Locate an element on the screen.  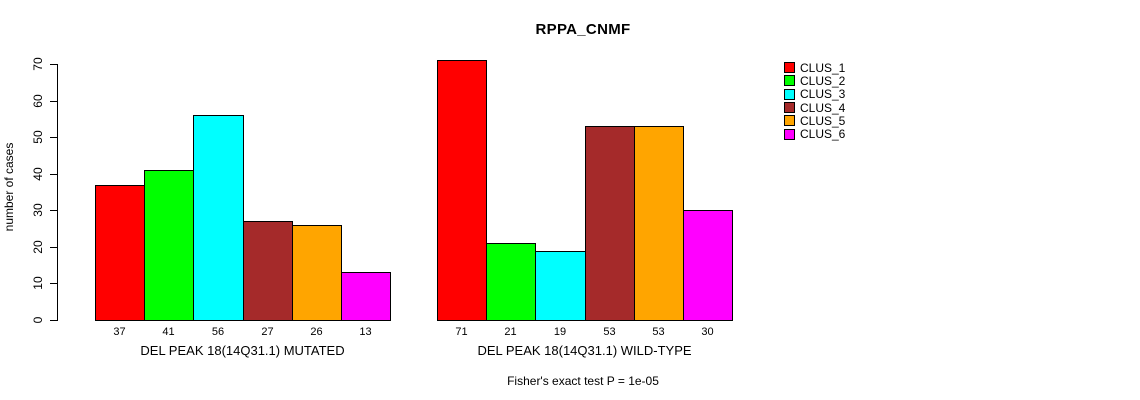
bar-clus_3-group1 is located at coordinates (218, 218).